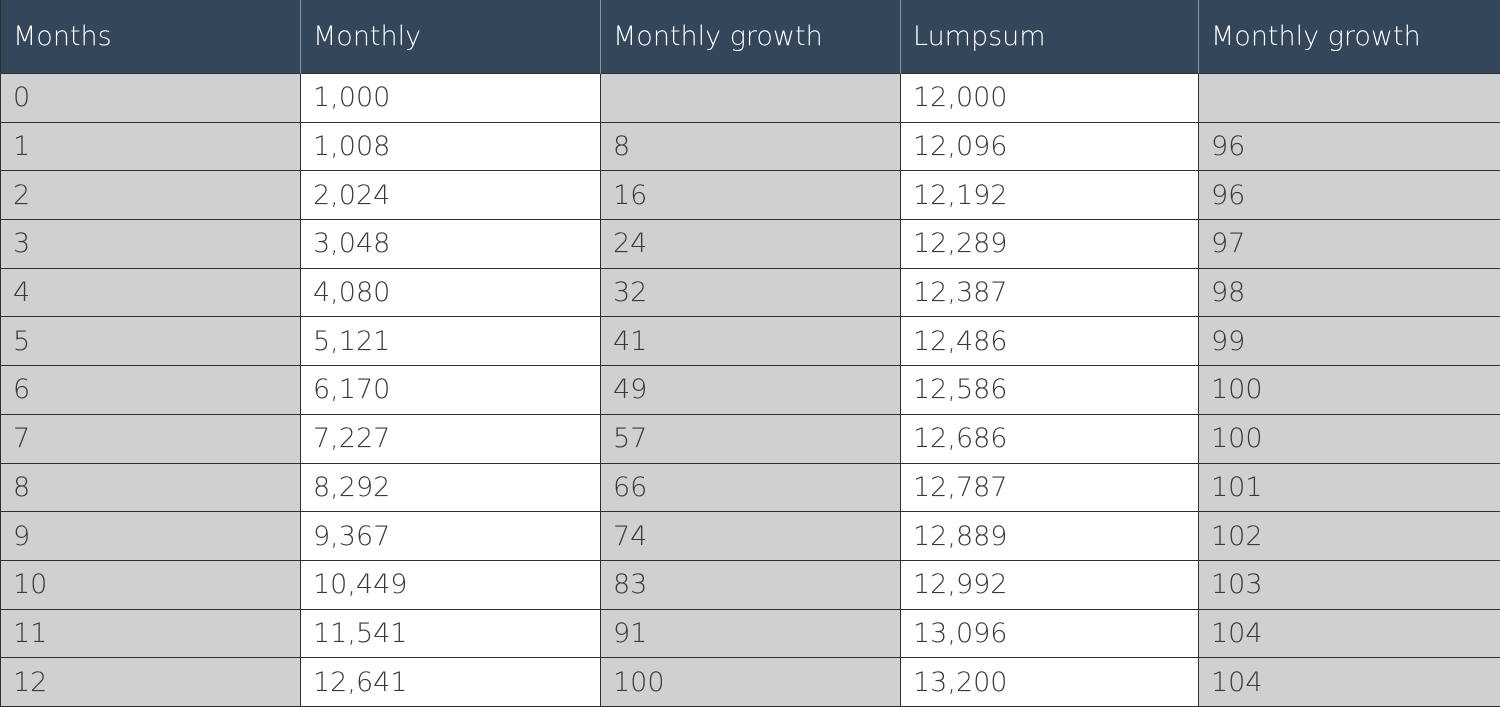 This screenshot has height=707, width=1500. What do you see at coordinates (451, 634) in the screenshot?
I see `table-cell: 11,541` at bounding box center [451, 634].